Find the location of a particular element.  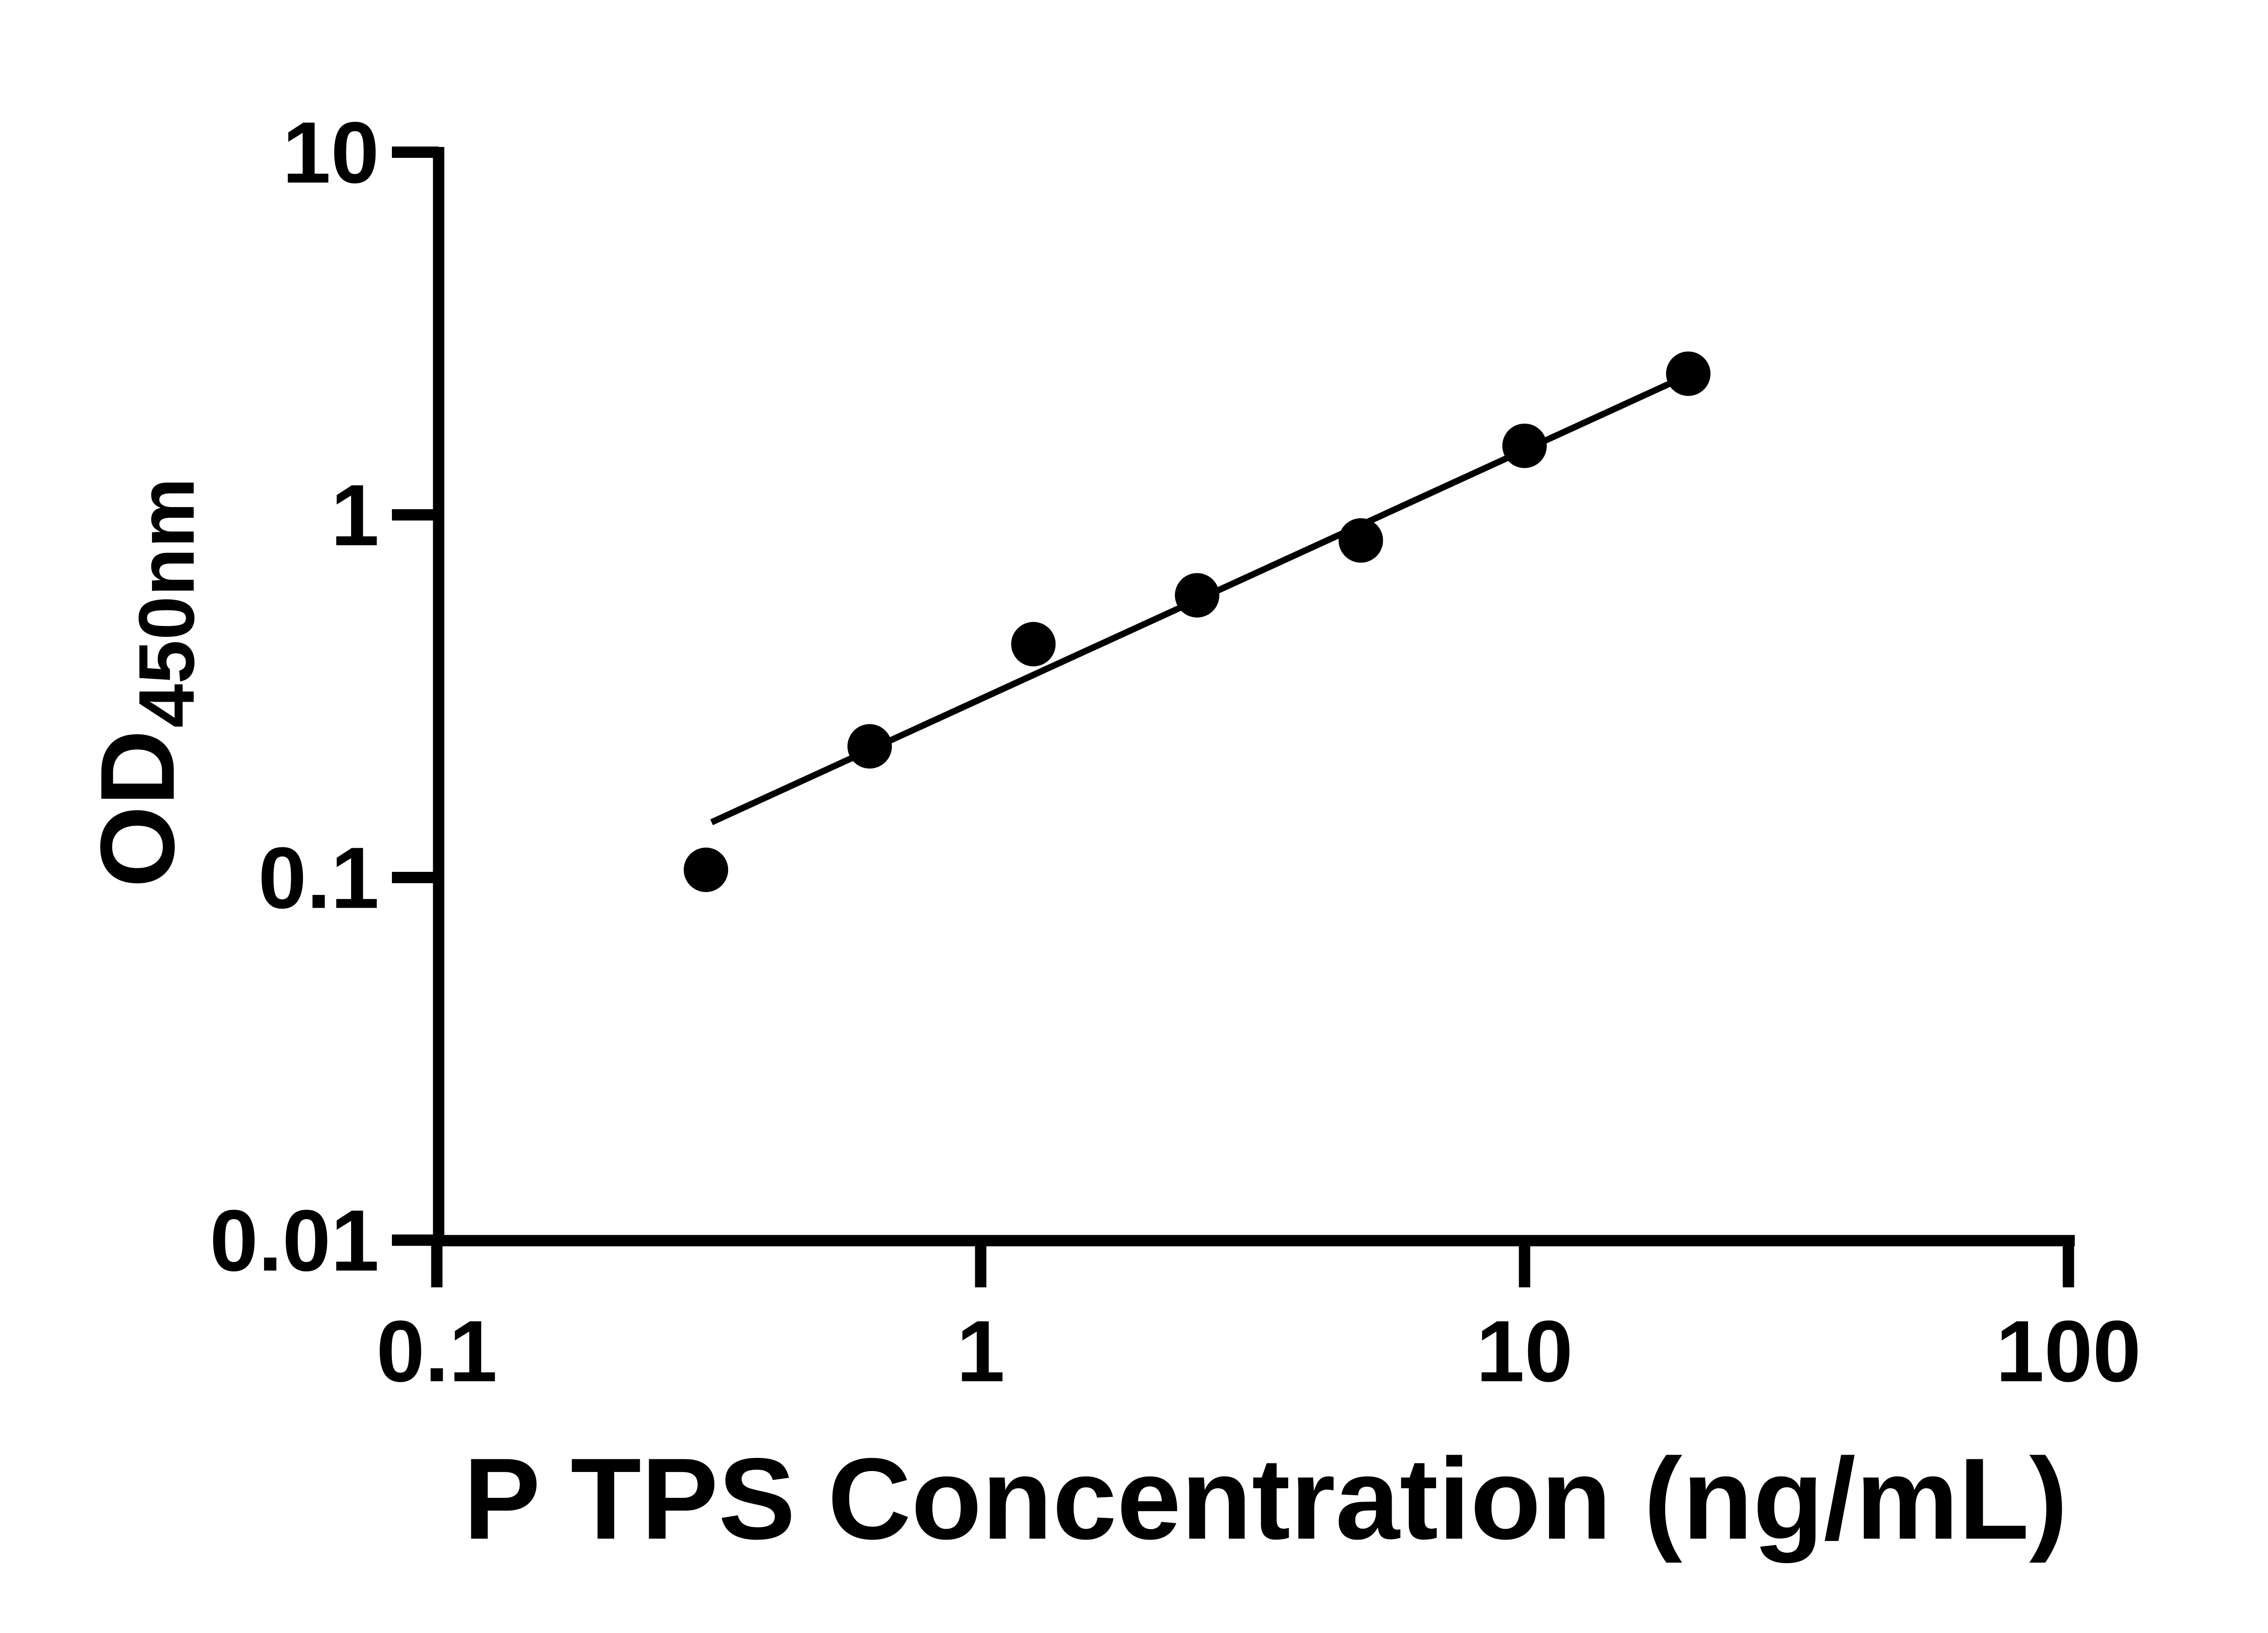

y-tick-label: 0.01 is located at coordinates (295, 1240).